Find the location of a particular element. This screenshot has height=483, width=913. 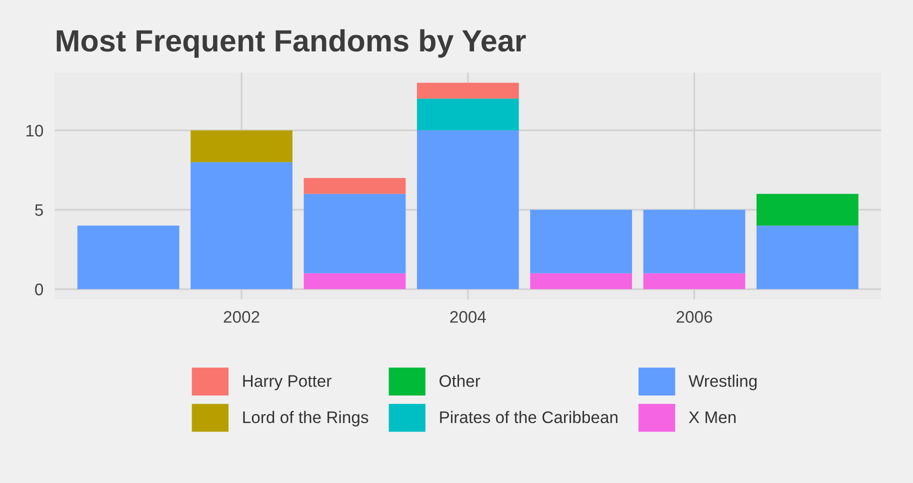

legend-label: Pirates of the Caribbean is located at coordinates (529, 417).